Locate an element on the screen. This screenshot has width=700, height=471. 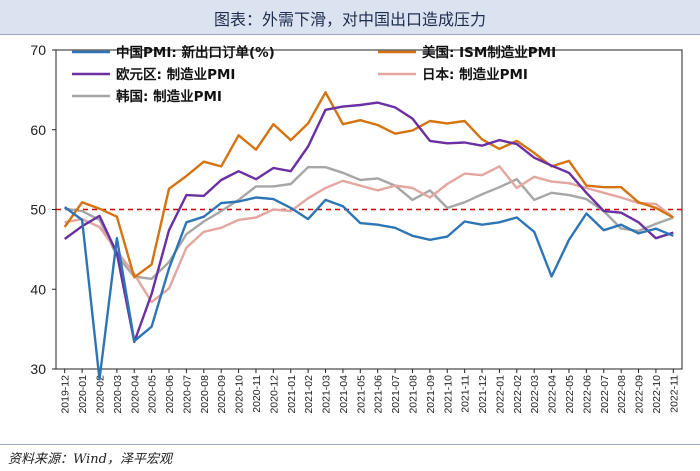
x-tick-label: 2020-07 is located at coordinates (187, 394).